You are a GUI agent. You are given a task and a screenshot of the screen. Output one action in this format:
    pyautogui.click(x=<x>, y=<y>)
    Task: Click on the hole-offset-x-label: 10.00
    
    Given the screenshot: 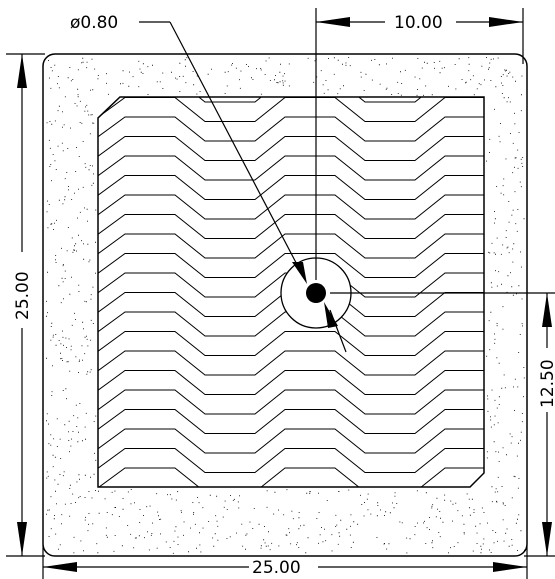 What is the action you would take?
    pyautogui.click(x=418, y=23)
    